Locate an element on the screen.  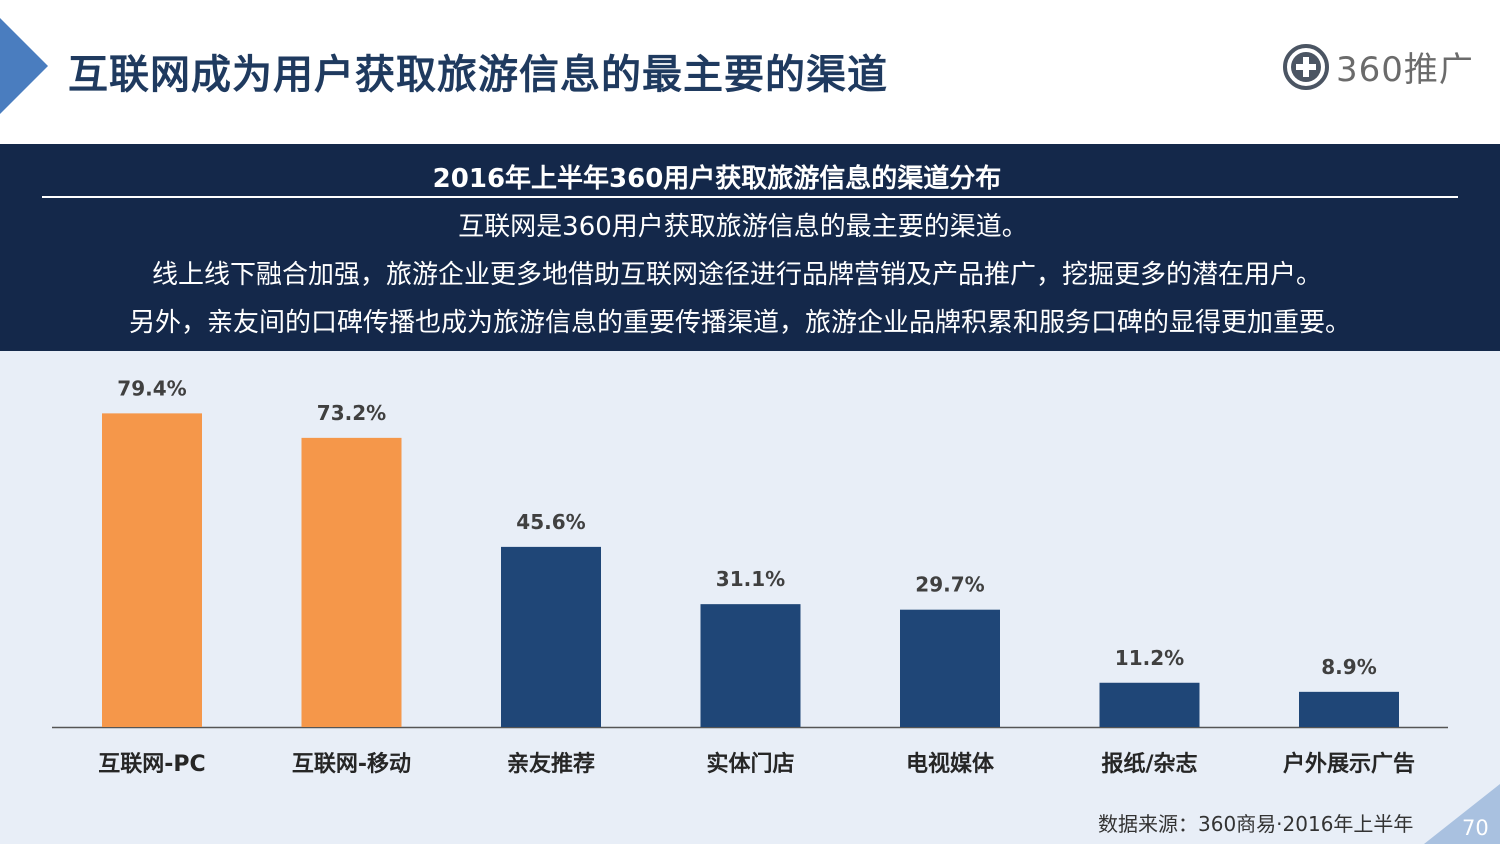
data-label: 31.1% is located at coordinates (750, 579).